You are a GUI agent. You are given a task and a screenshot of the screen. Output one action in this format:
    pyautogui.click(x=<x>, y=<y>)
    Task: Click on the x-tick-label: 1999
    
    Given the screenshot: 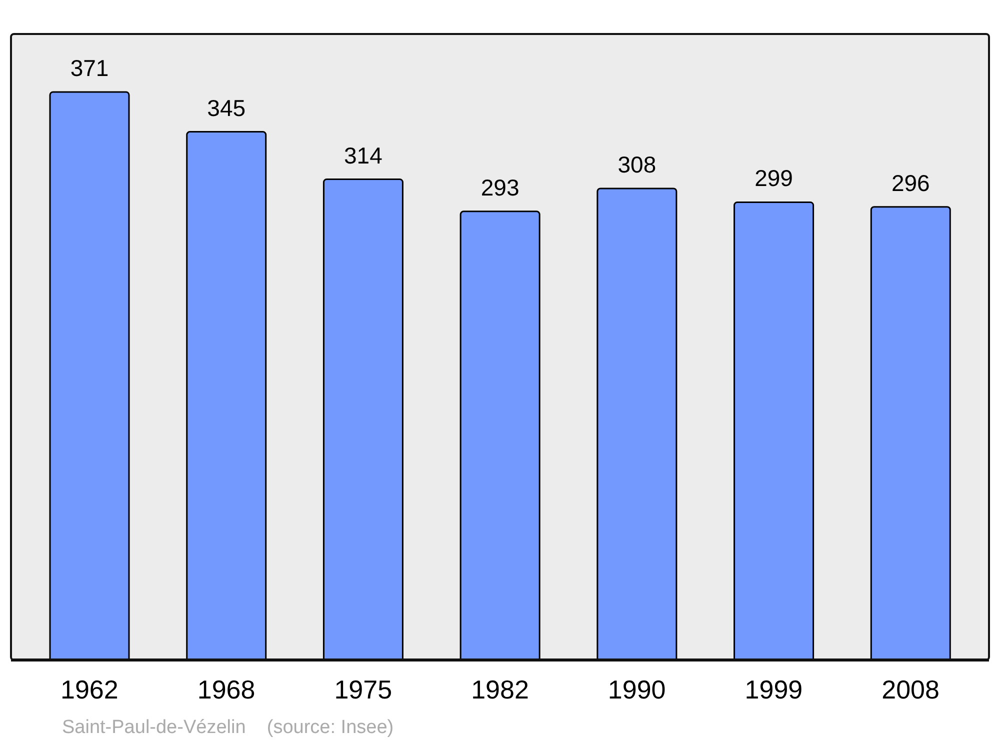 What is the action you would take?
    pyautogui.click(x=773, y=689)
    